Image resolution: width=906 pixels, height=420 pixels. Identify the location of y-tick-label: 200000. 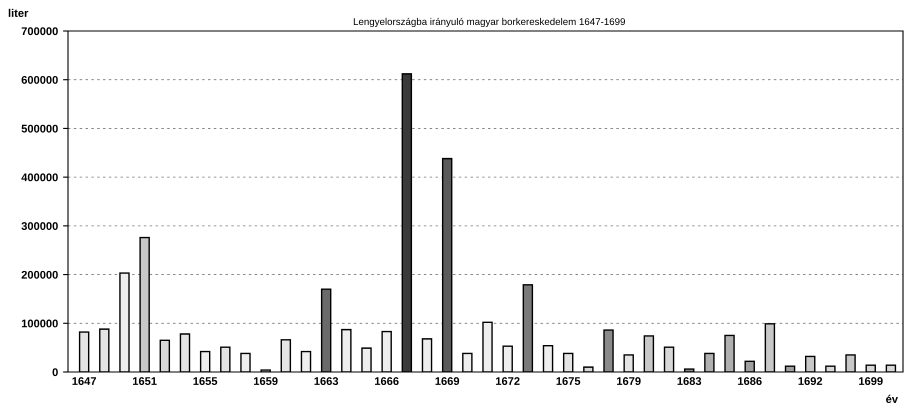
(40, 274).